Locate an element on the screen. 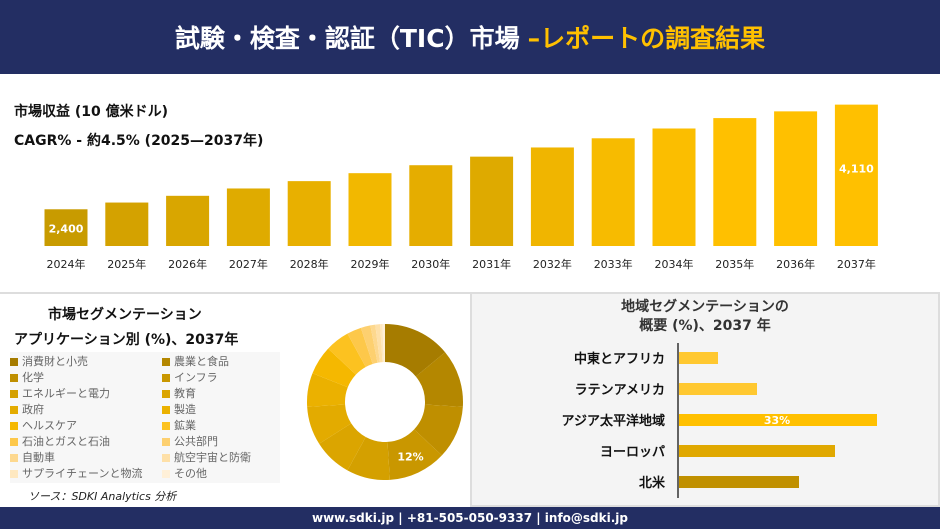  legend-label: 教育 is located at coordinates (185, 393).